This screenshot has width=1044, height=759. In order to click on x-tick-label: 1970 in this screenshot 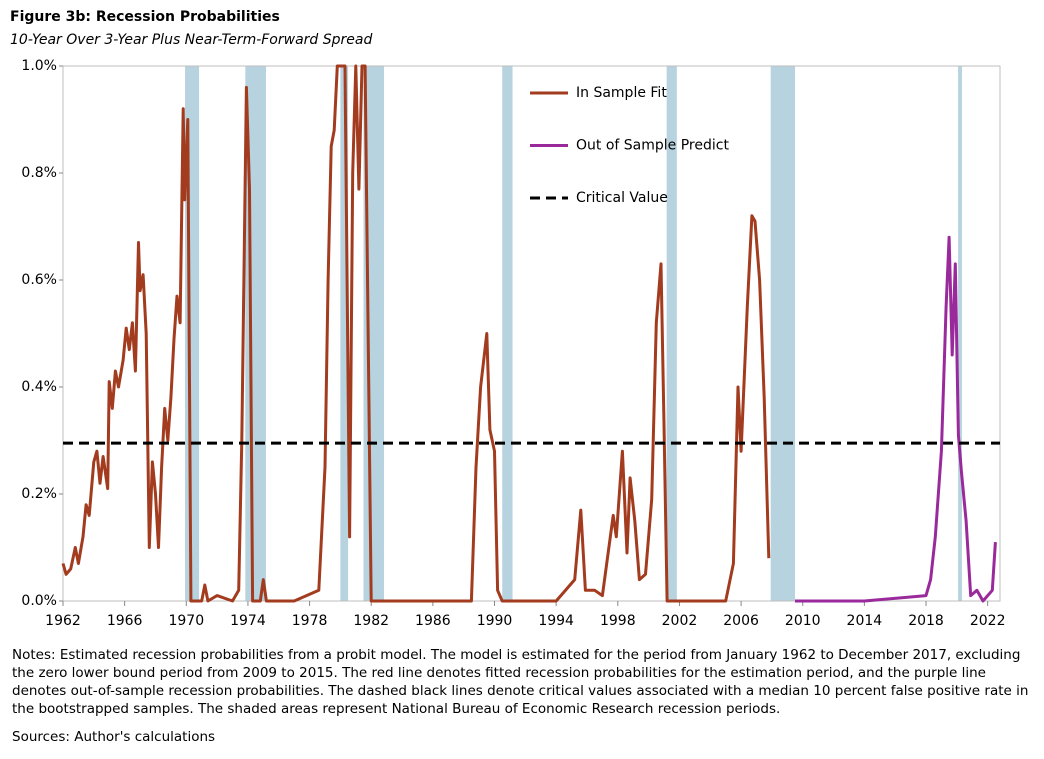, I will do `click(186, 621)`.